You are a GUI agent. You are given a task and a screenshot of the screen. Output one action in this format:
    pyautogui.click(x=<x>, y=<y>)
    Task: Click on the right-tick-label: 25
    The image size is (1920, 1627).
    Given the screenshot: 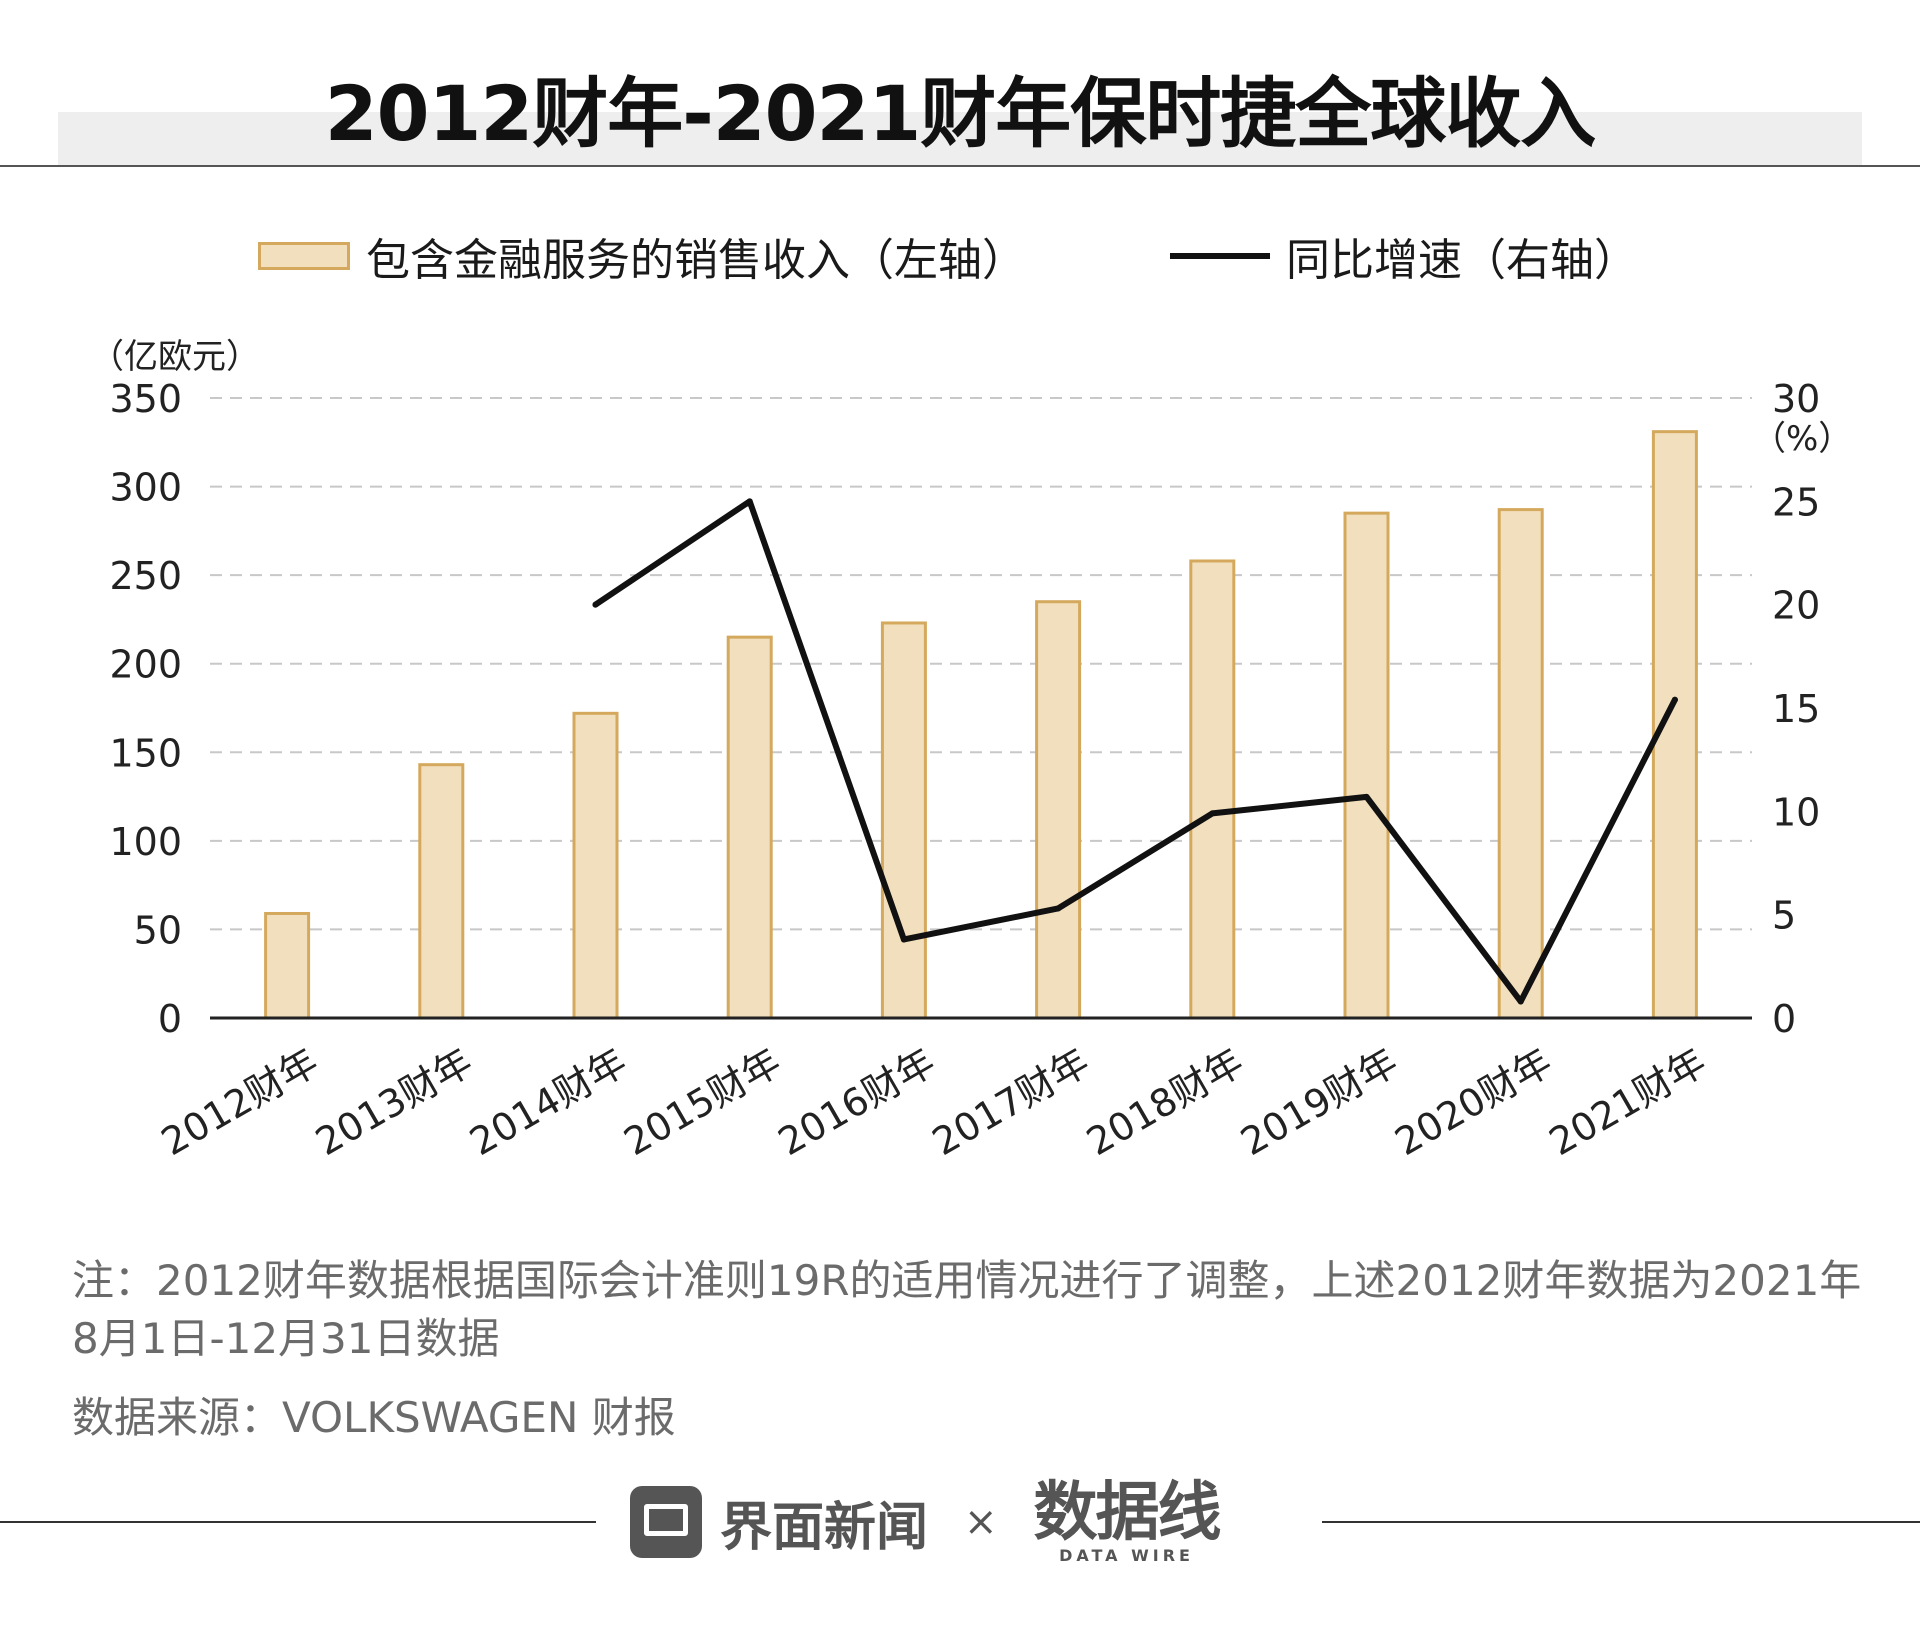 What is the action you would take?
    pyautogui.click(x=1796, y=502)
    